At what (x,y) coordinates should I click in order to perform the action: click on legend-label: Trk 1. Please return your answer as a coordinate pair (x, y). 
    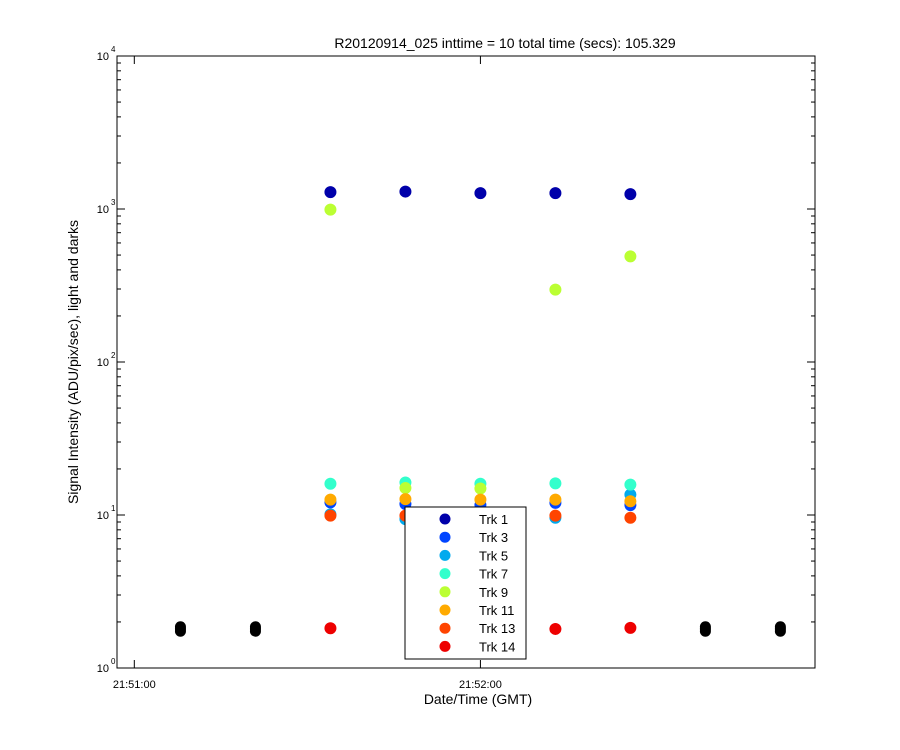
    Looking at the image, I should click on (493, 519).